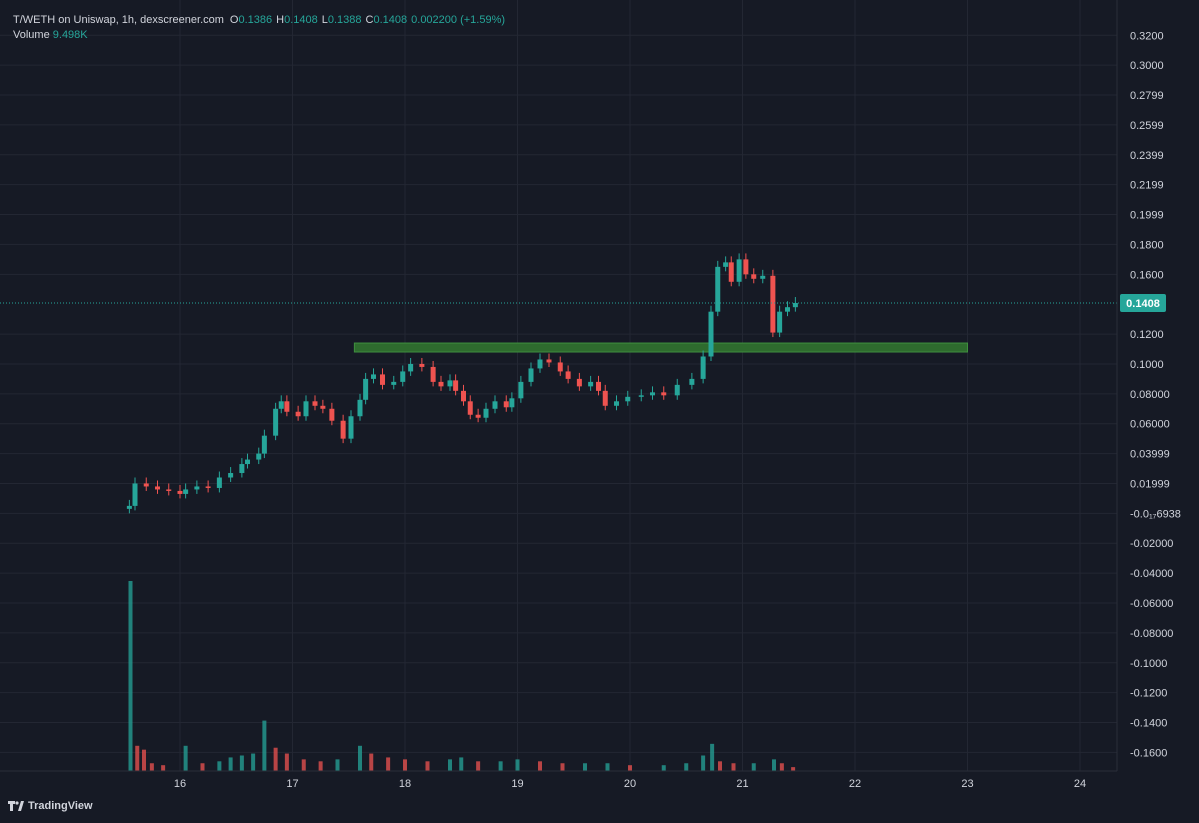  I want to click on brand-name: TradingView, so click(60, 806).